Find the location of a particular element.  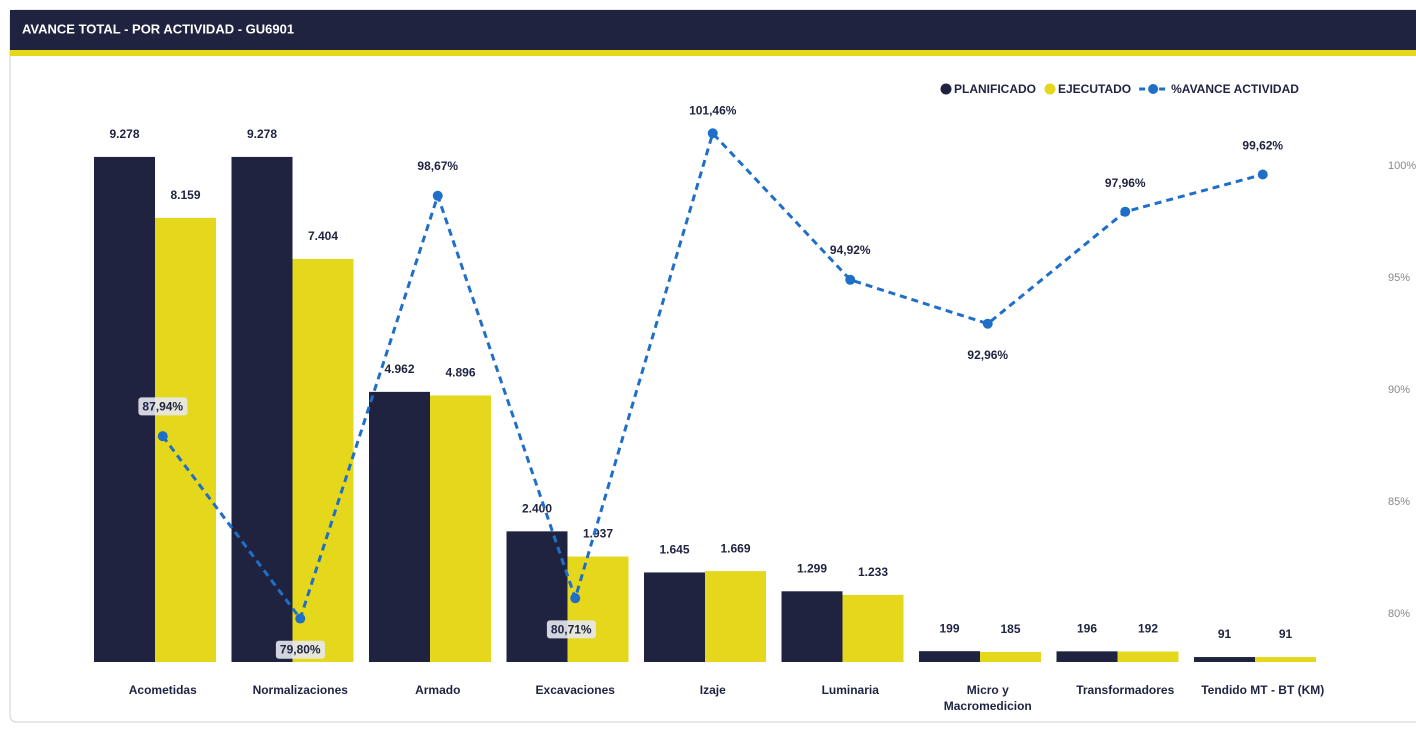

line-value-label-group: 98,67% is located at coordinates (437, 166).